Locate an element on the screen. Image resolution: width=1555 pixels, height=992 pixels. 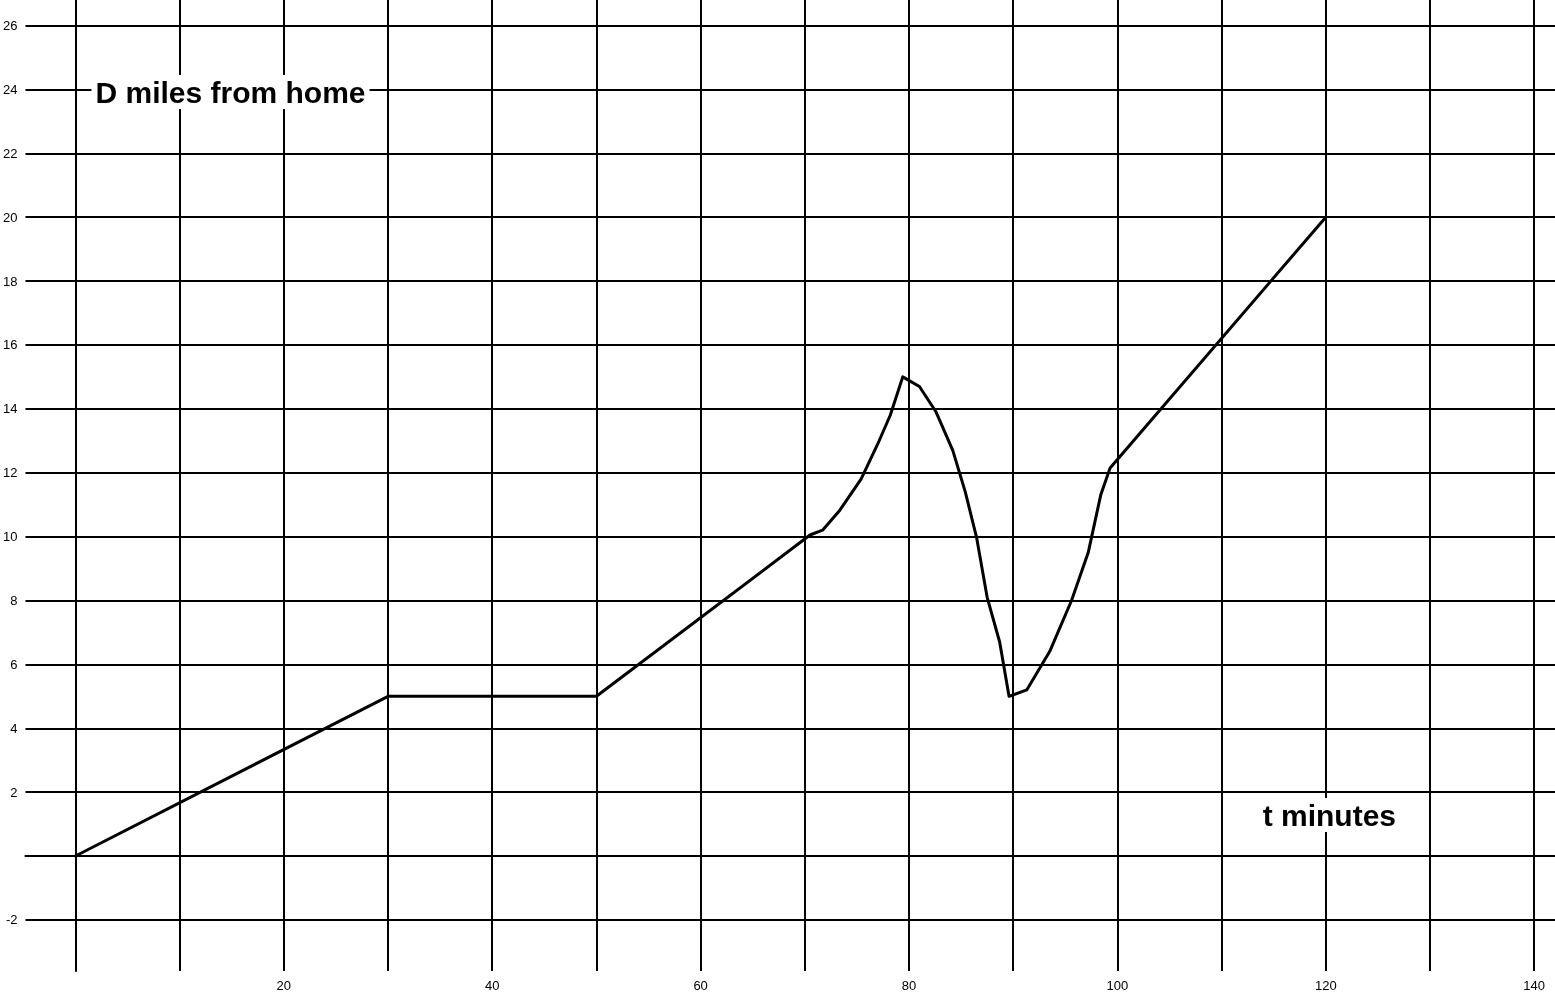
y-tick-label: 18 is located at coordinates (10, 281).